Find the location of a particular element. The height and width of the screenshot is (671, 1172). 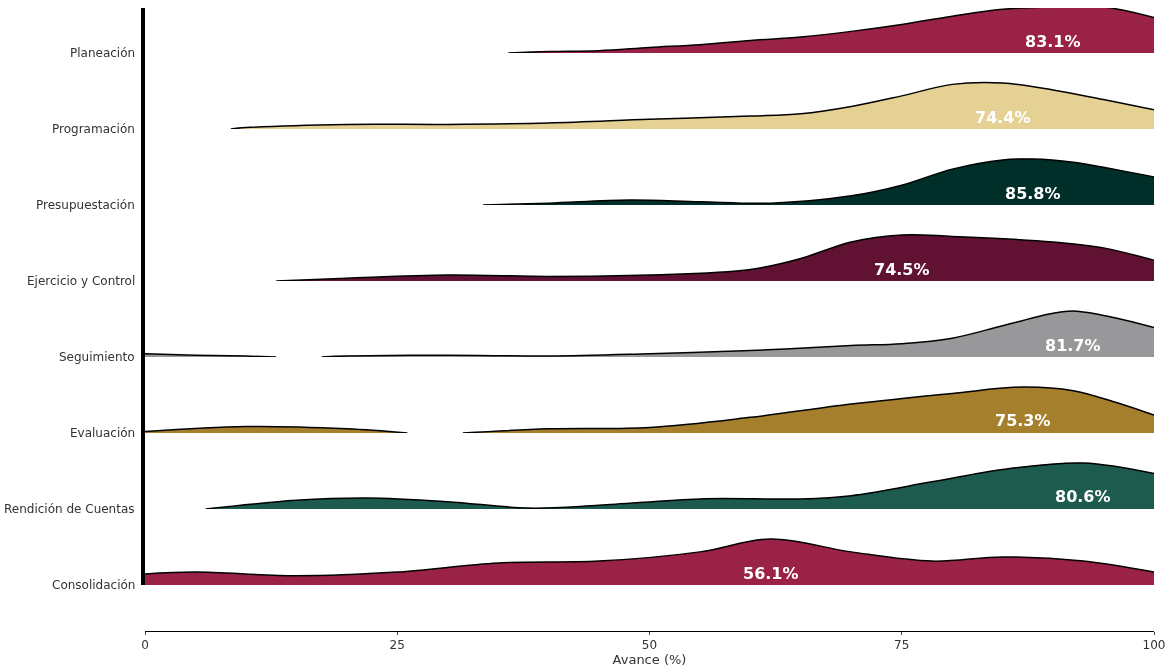

annotation: 80.6% is located at coordinates (1083, 496).